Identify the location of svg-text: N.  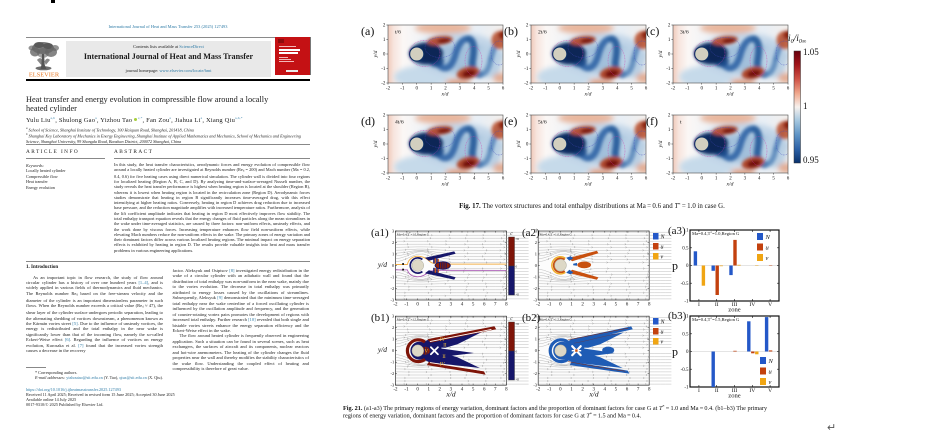
(768, 237).